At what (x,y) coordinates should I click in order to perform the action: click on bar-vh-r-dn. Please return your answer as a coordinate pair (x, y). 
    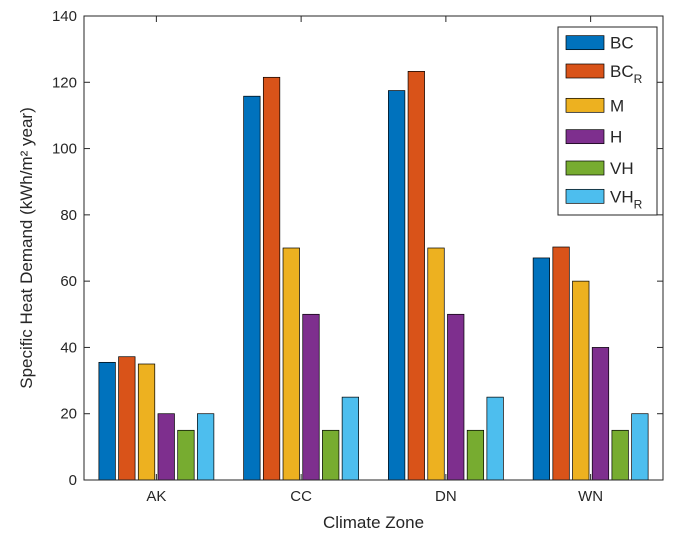
    Looking at the image, I should click on (495, 438).